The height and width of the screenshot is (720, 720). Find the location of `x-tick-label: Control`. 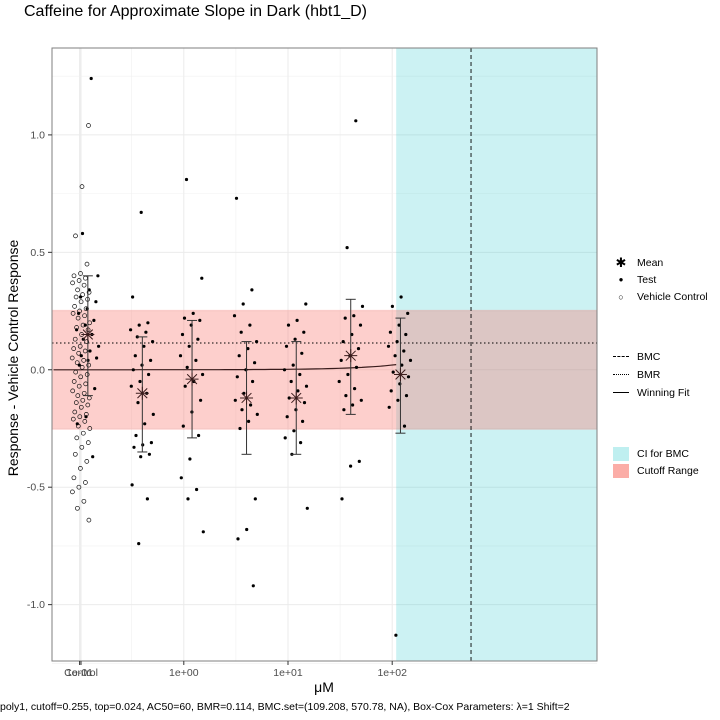

x-tick-label: Control is located at coordinates (81, 673).